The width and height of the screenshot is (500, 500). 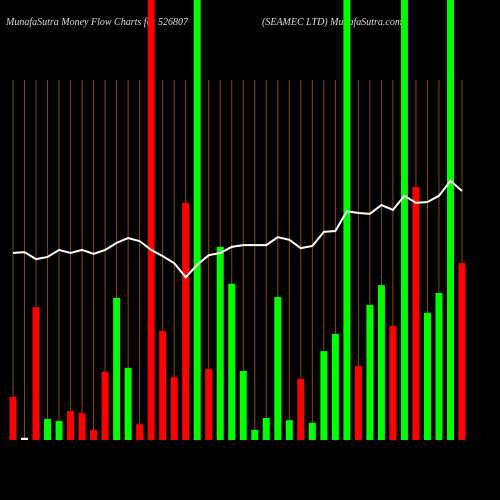 What do you see at coordinates (97, 22) in the screenshot?
I see `chart-title: MunafaSutra Money Flow Charts for 526807` at bounding box center [97, 22].